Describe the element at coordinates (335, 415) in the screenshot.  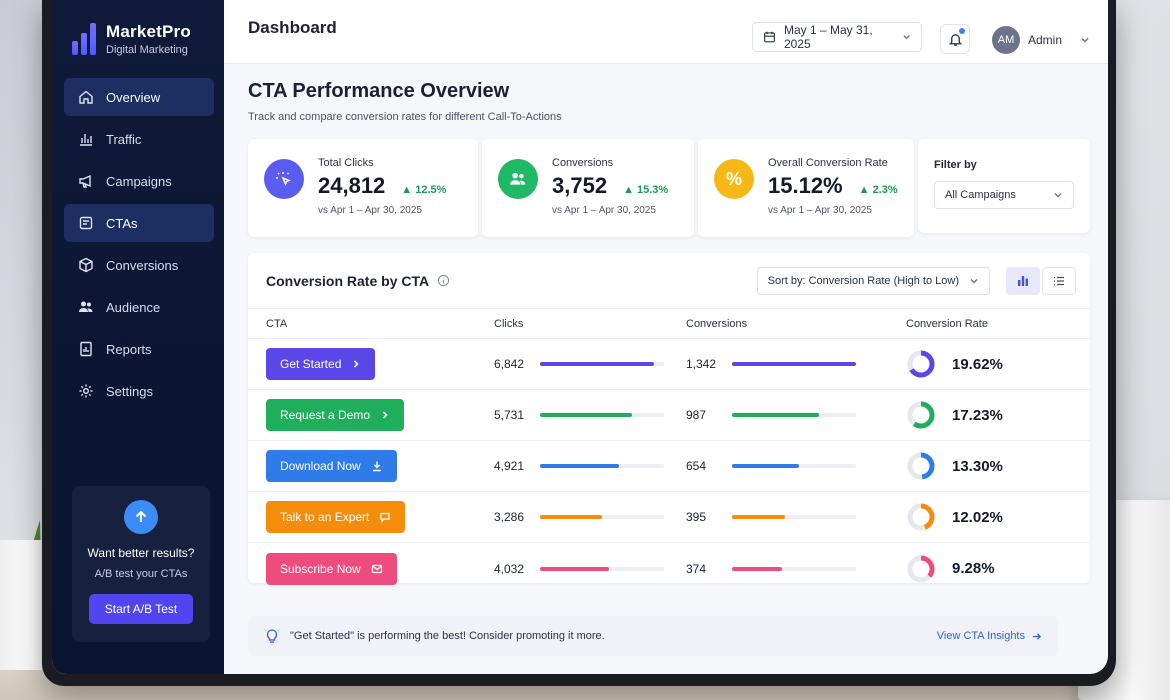
I see `cta-button: Request a Demo` at that location.